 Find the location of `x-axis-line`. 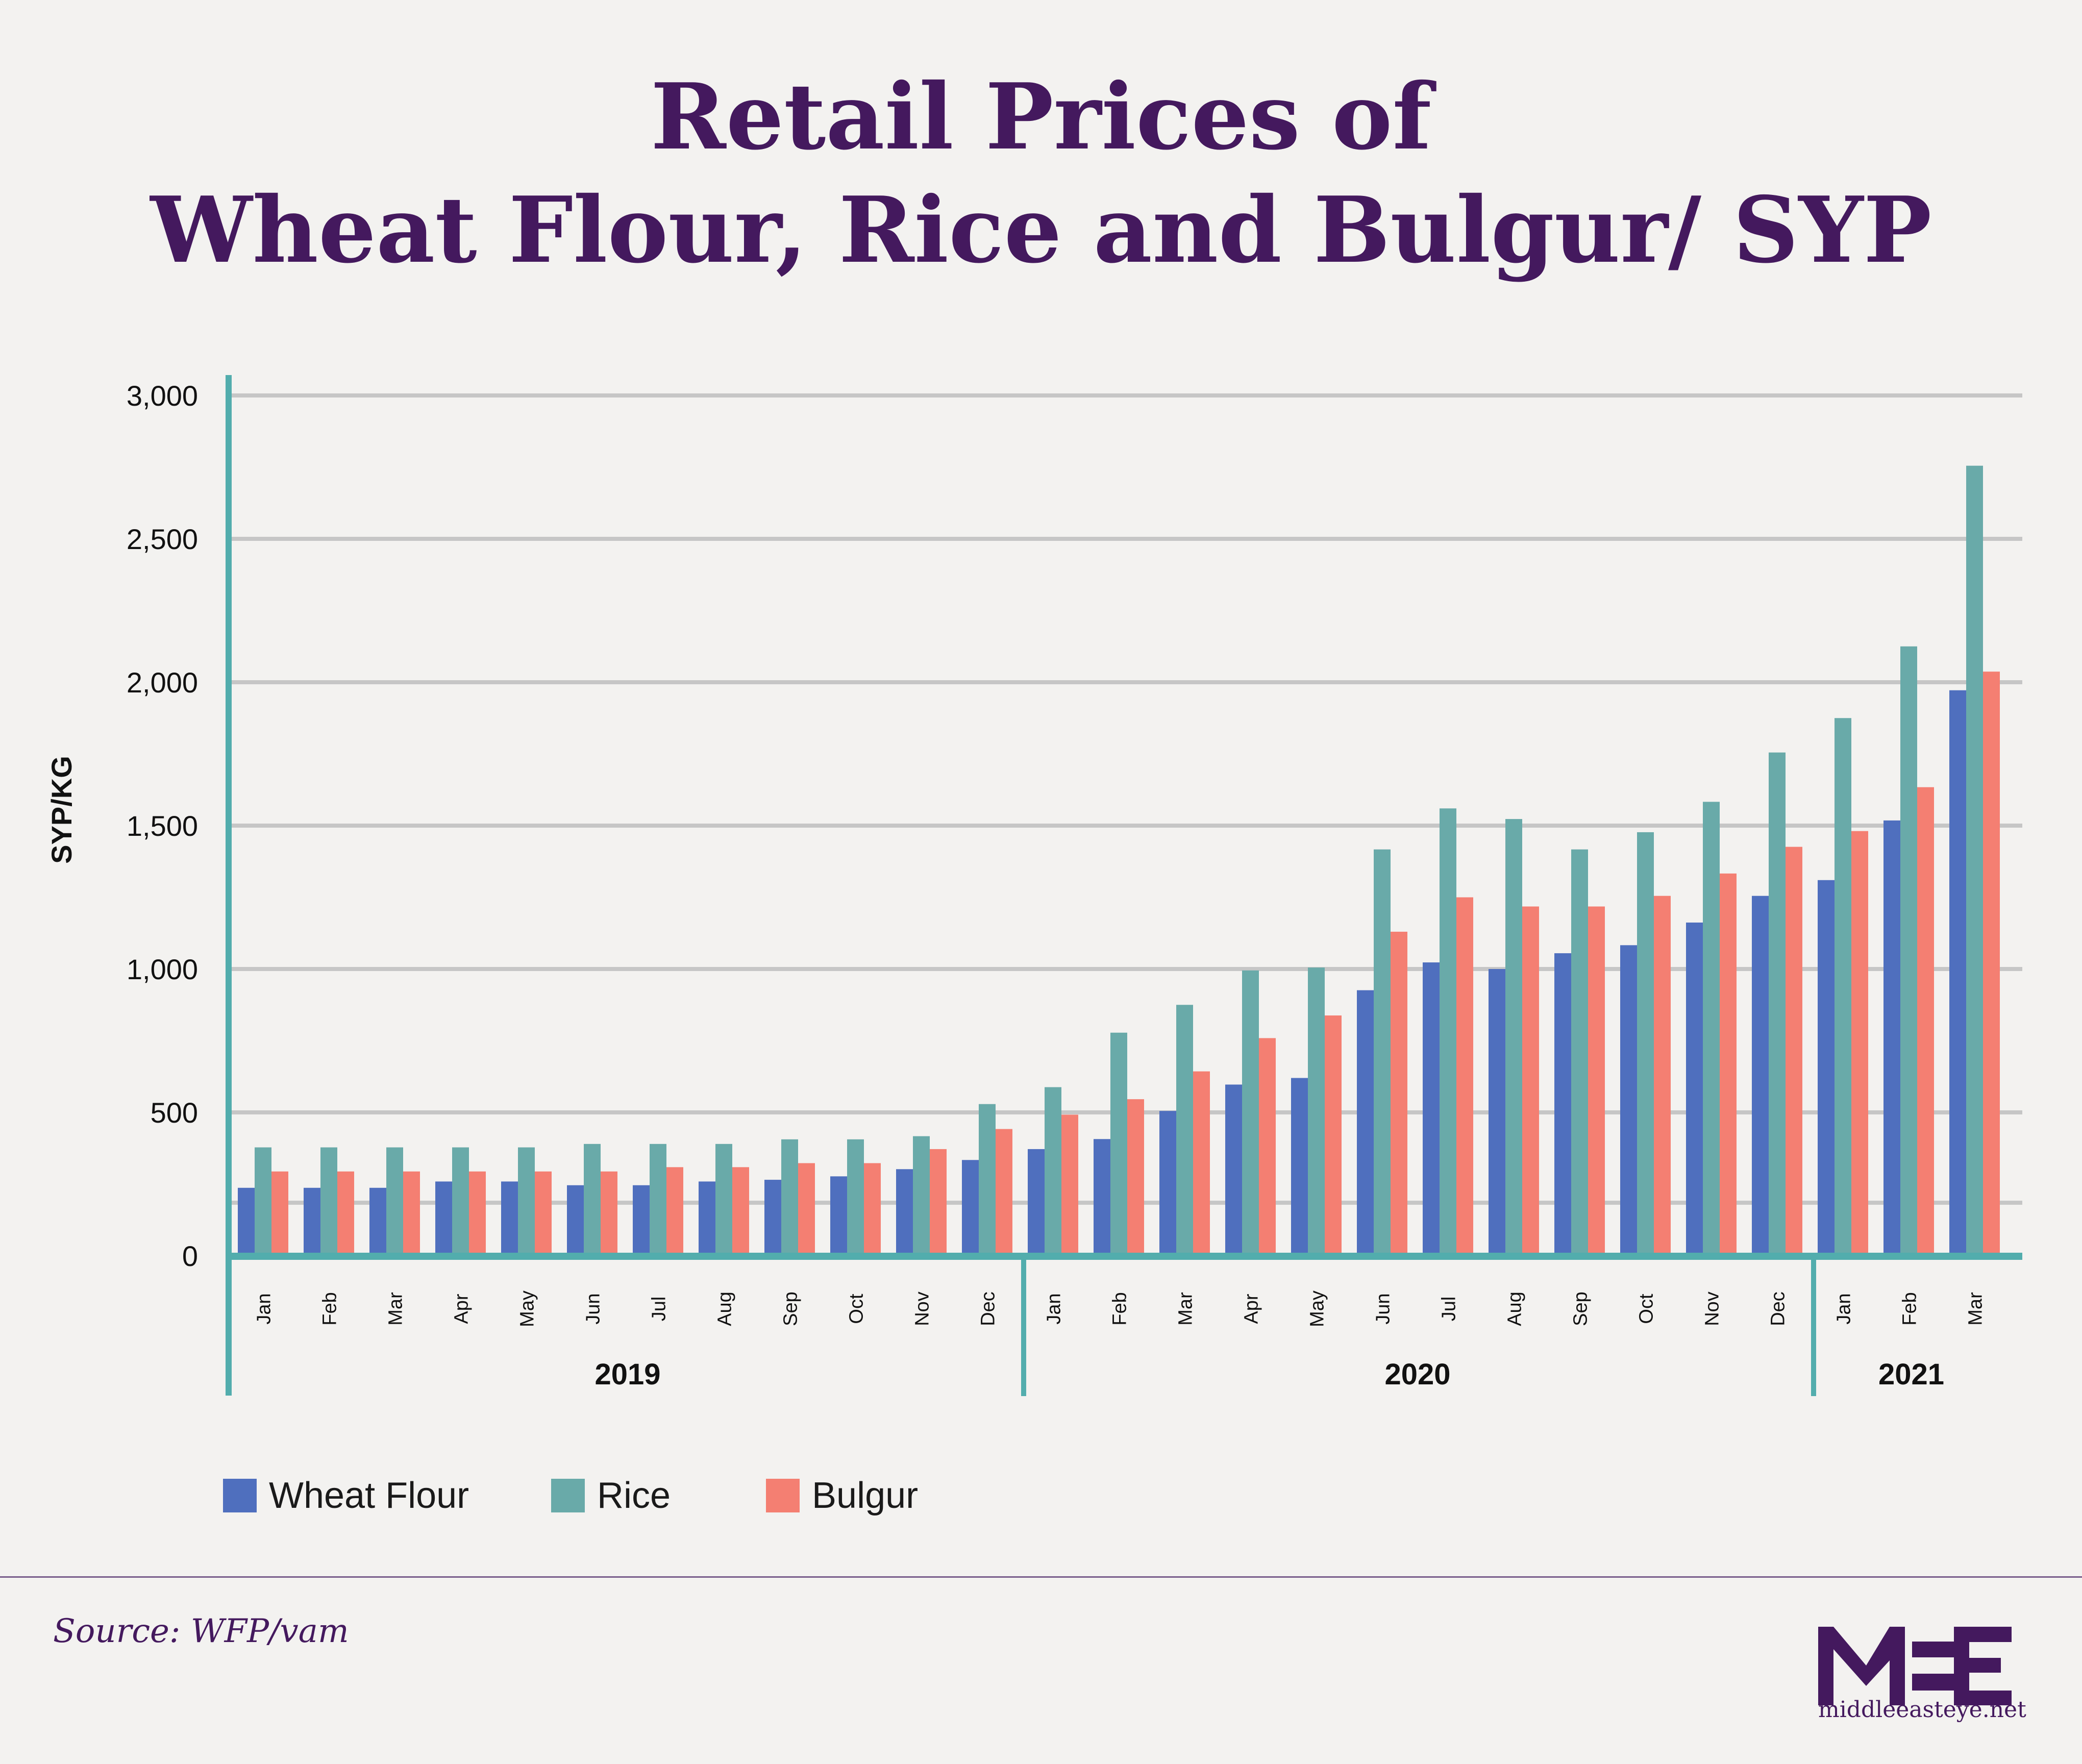

x-axis-line is located at coordinates (1125, 1256).